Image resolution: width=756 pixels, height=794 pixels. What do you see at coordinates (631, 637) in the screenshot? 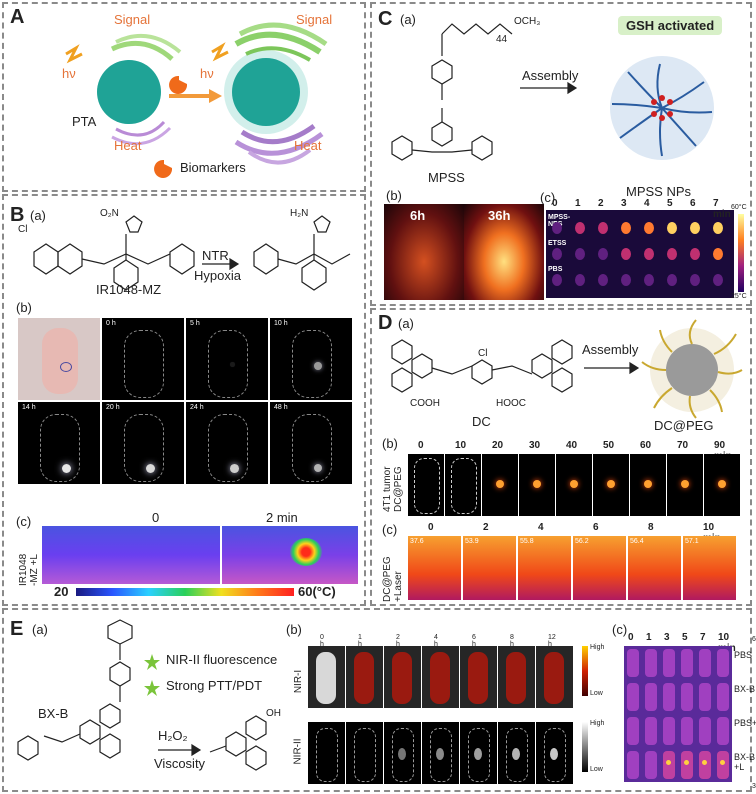
I see `col-label: 0` at bounding box center [631, 637].